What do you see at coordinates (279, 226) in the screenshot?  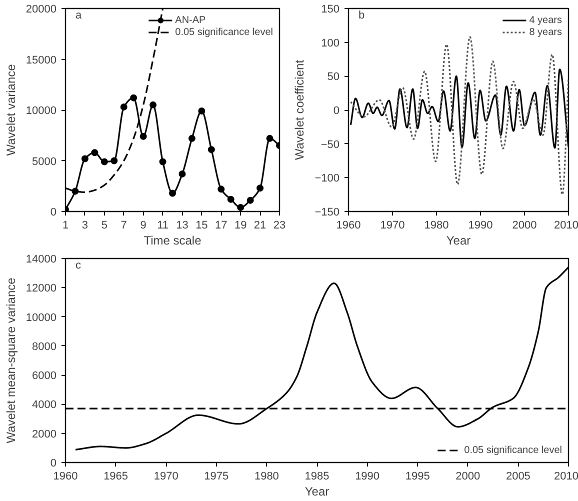 I see `x-tick-label: 23` at bounding box center [279, 226].